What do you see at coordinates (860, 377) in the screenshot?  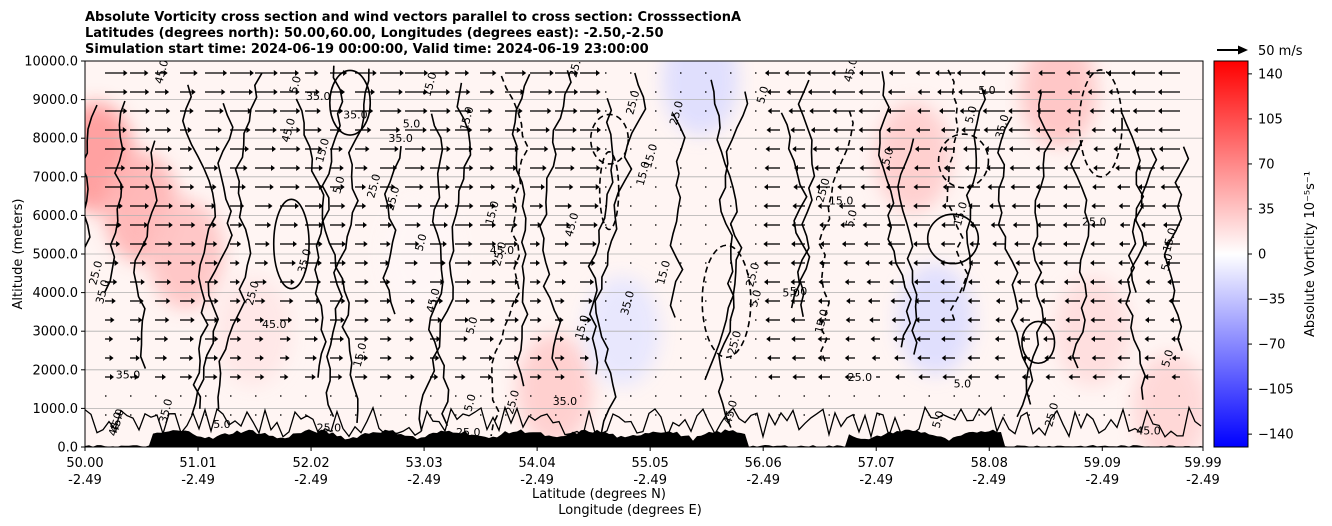 I see `contour-label-58: 25.0` at bounding box center [860, 377].